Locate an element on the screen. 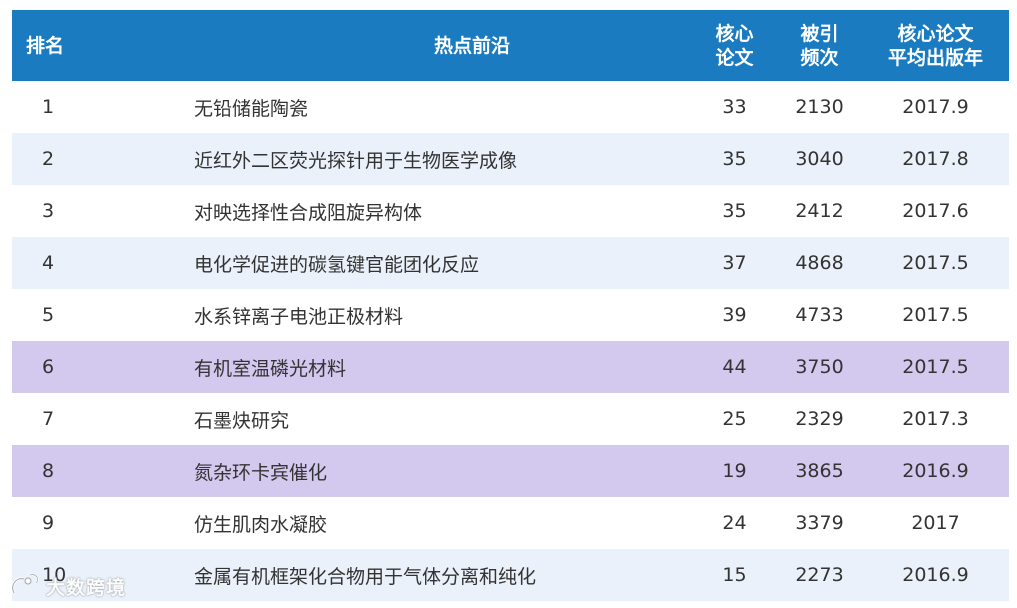 The width and height of the screenshot is (1017, 608). table-row: 10 金属有机框架化合物用于气体分离和纯化 15 2273 2016.9 is located at coordinates (510, 575).